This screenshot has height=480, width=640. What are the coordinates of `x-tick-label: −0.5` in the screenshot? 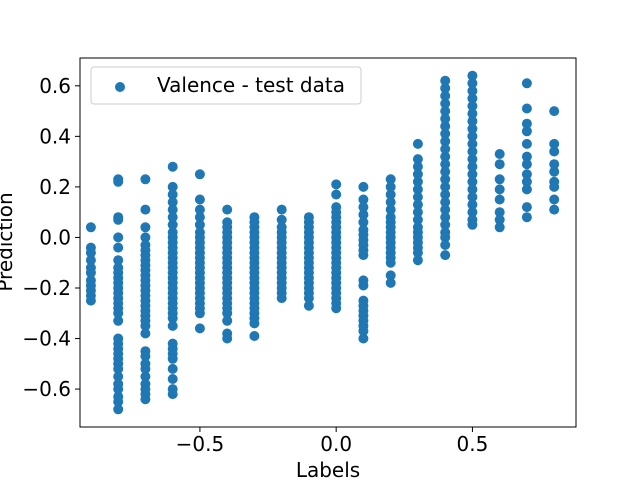 It's located at (200, 444).